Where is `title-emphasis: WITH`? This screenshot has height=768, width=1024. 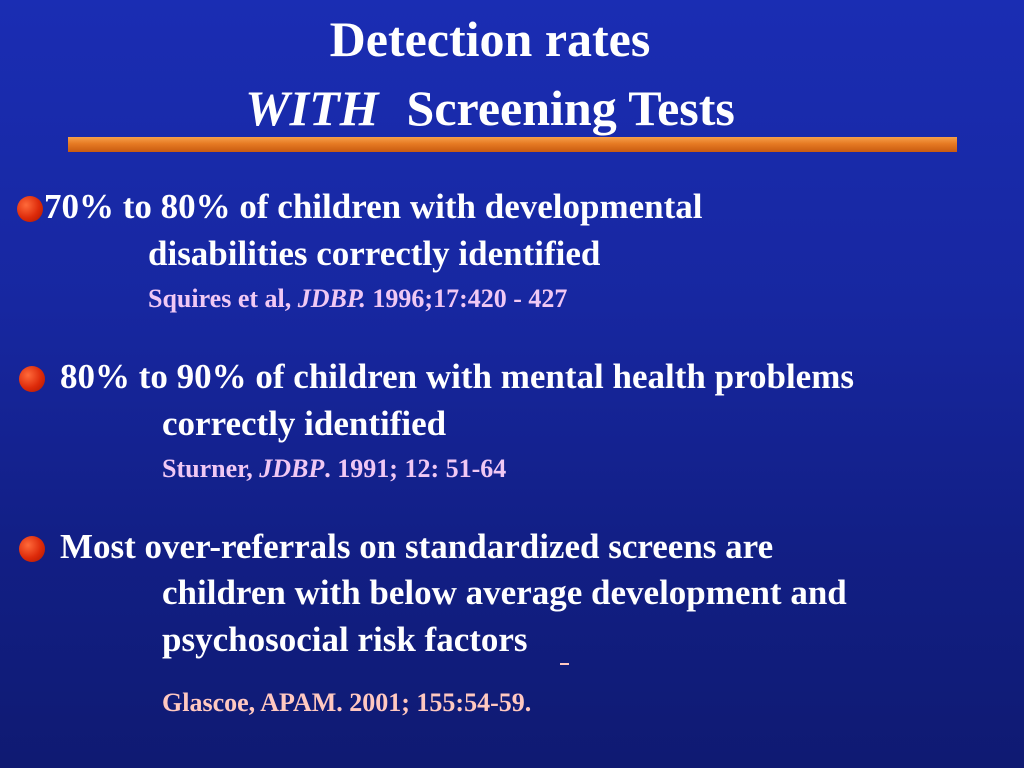 title-emphasis: WITH is located at coordinates (312, 108).